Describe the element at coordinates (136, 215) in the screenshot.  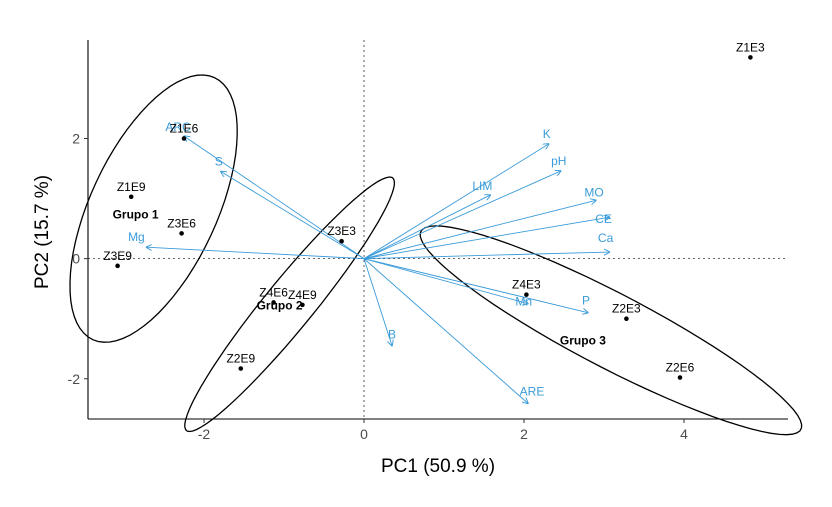
I see `group-label: Grupo 1` at that location.